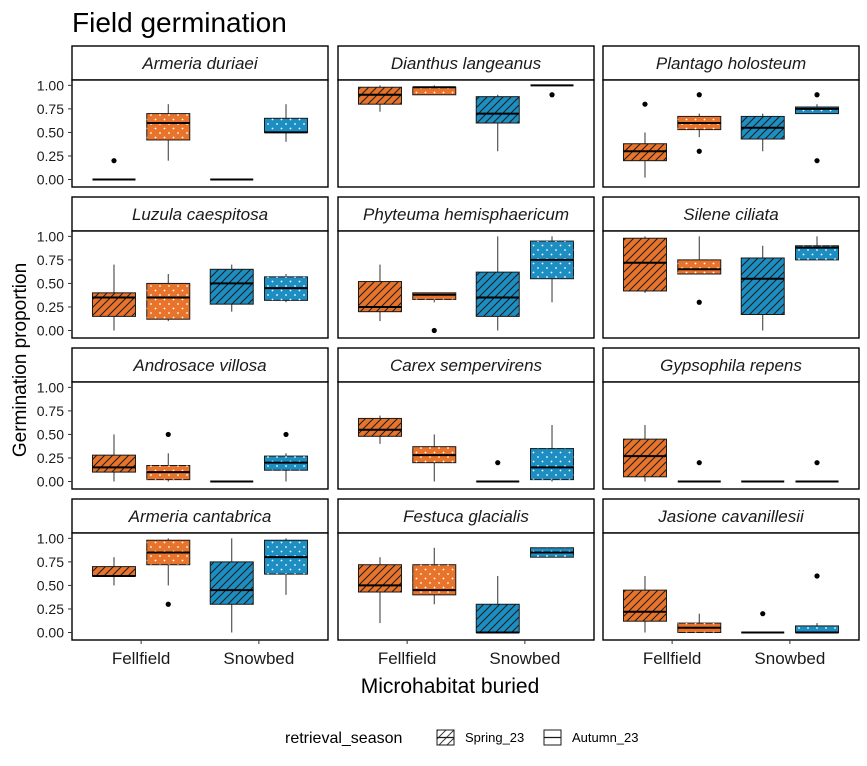 The height and width of the screenshot is (766, 867). Describe the element at coordinates (183, 418) in the screenshot. I see `facet-androsace-villosa: Androsace villosa 0.00 0.25 0.50 0.75 1.00` at that location.